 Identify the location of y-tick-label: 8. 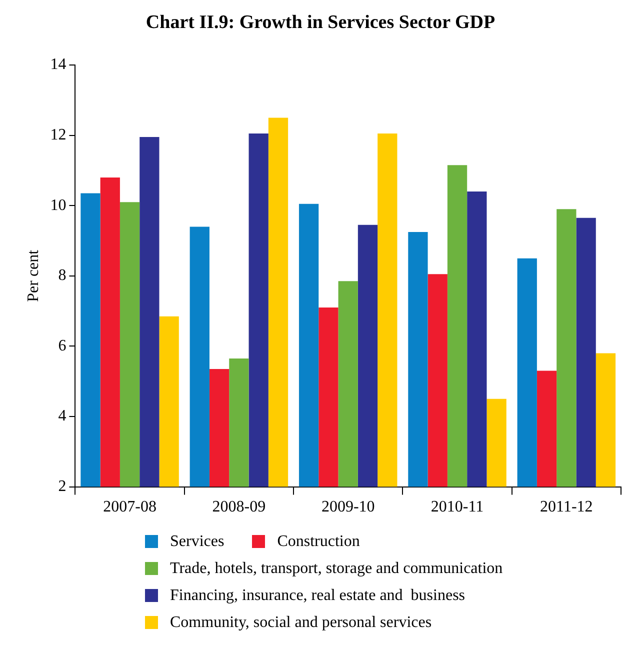
(62, 275).